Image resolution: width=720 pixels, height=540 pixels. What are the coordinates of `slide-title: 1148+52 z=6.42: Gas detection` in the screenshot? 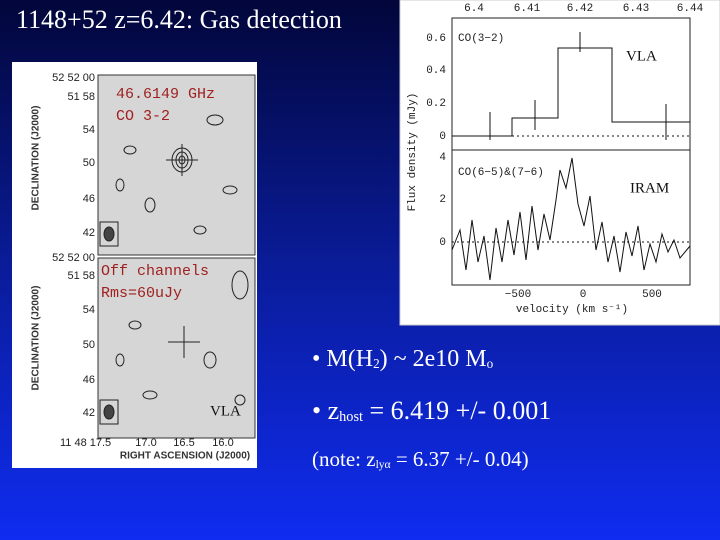 It's located at (179, 19).